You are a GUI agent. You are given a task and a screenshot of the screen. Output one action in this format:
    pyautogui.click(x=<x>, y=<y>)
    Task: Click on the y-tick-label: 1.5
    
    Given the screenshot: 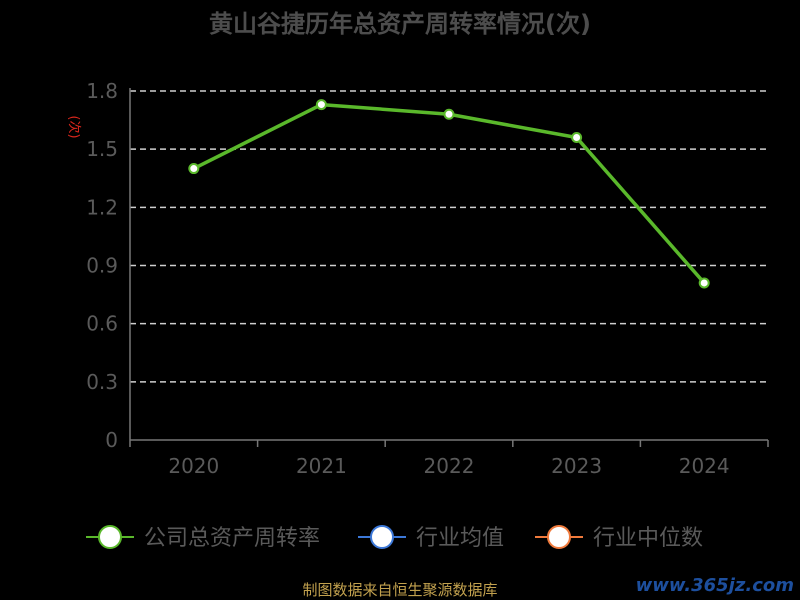 What is the action you would take?
    pyautogui.click(x=102, y=149)
    